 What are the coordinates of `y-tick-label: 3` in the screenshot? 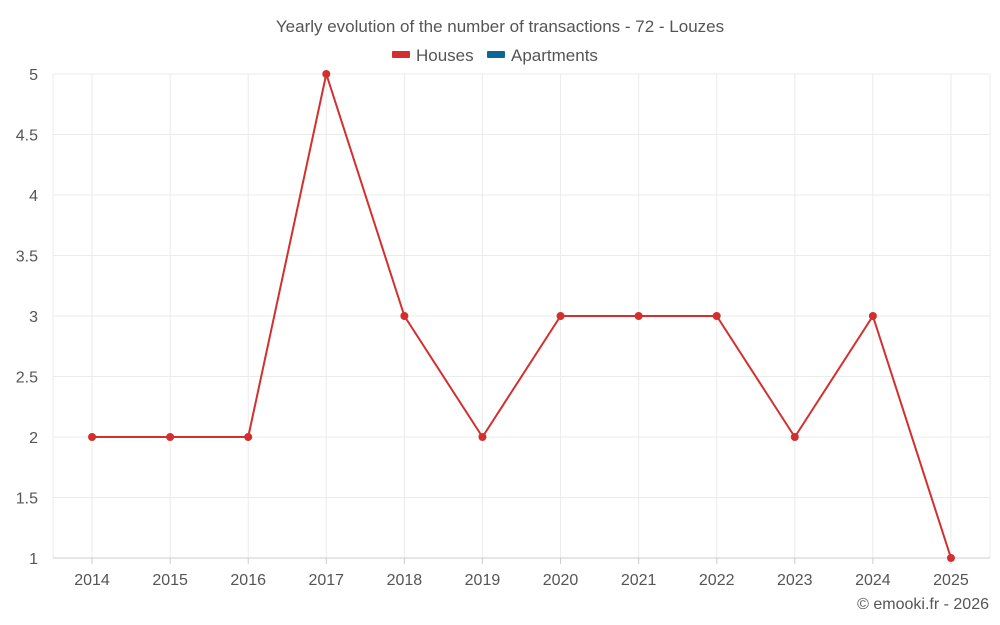 It's located at (33, 317).